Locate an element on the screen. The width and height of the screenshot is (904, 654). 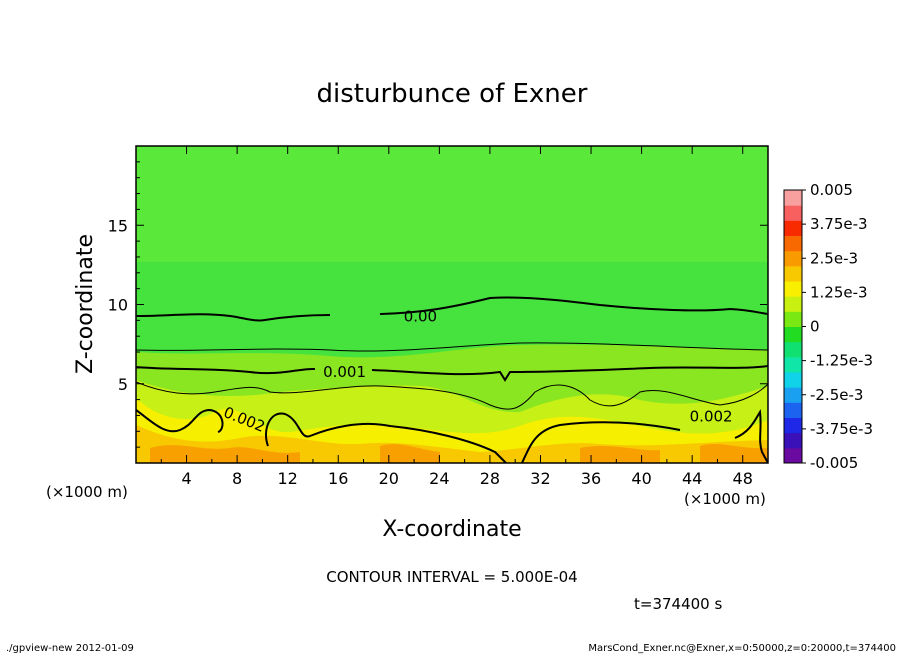
field-band-orange is located at coordinates (459, 453).